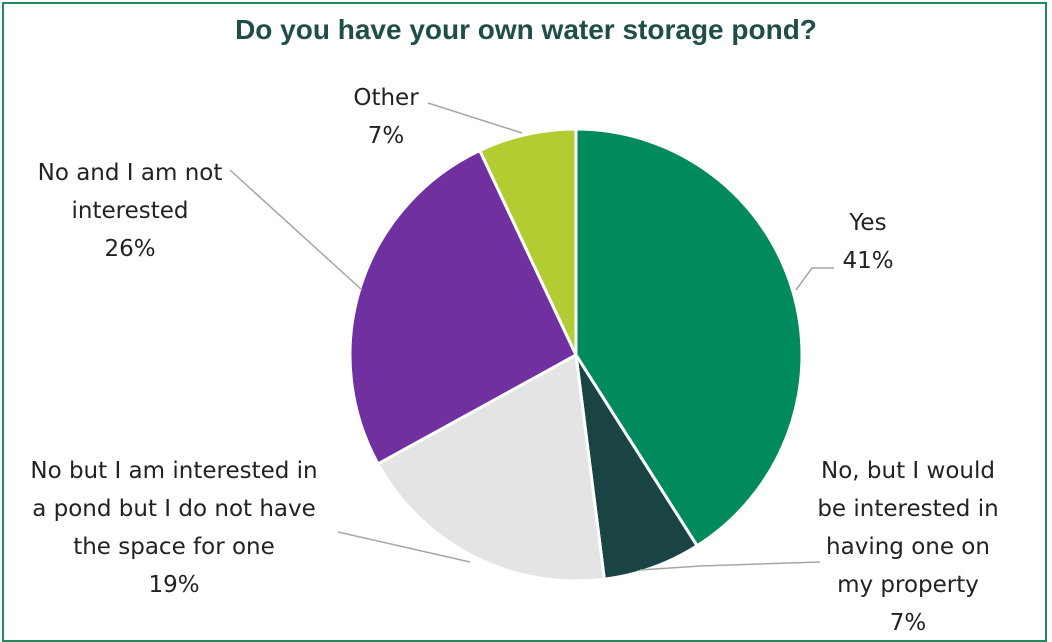 This screenshot has width=1052, height=642. What do you see at coordinates (296, 230) in the screenshot?
I see `leader-line-not-interested` at bounding box center [296, 230].